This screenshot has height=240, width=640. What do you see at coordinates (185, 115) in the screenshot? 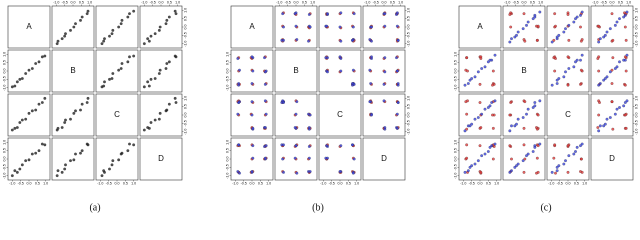
I see `y-tick-label: 0.0` at bounding box center [185, 115].